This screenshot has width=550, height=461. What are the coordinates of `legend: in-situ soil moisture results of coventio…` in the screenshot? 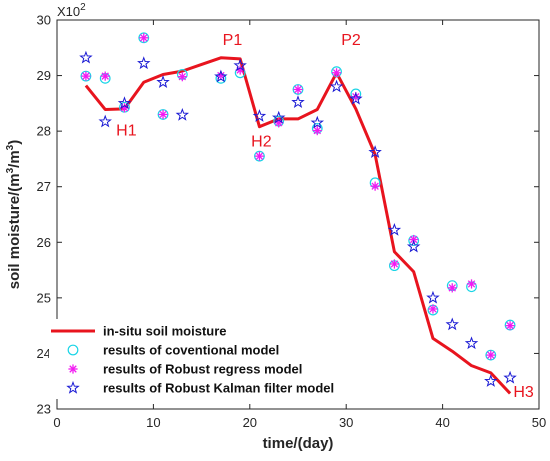 It's located at (208, 359).